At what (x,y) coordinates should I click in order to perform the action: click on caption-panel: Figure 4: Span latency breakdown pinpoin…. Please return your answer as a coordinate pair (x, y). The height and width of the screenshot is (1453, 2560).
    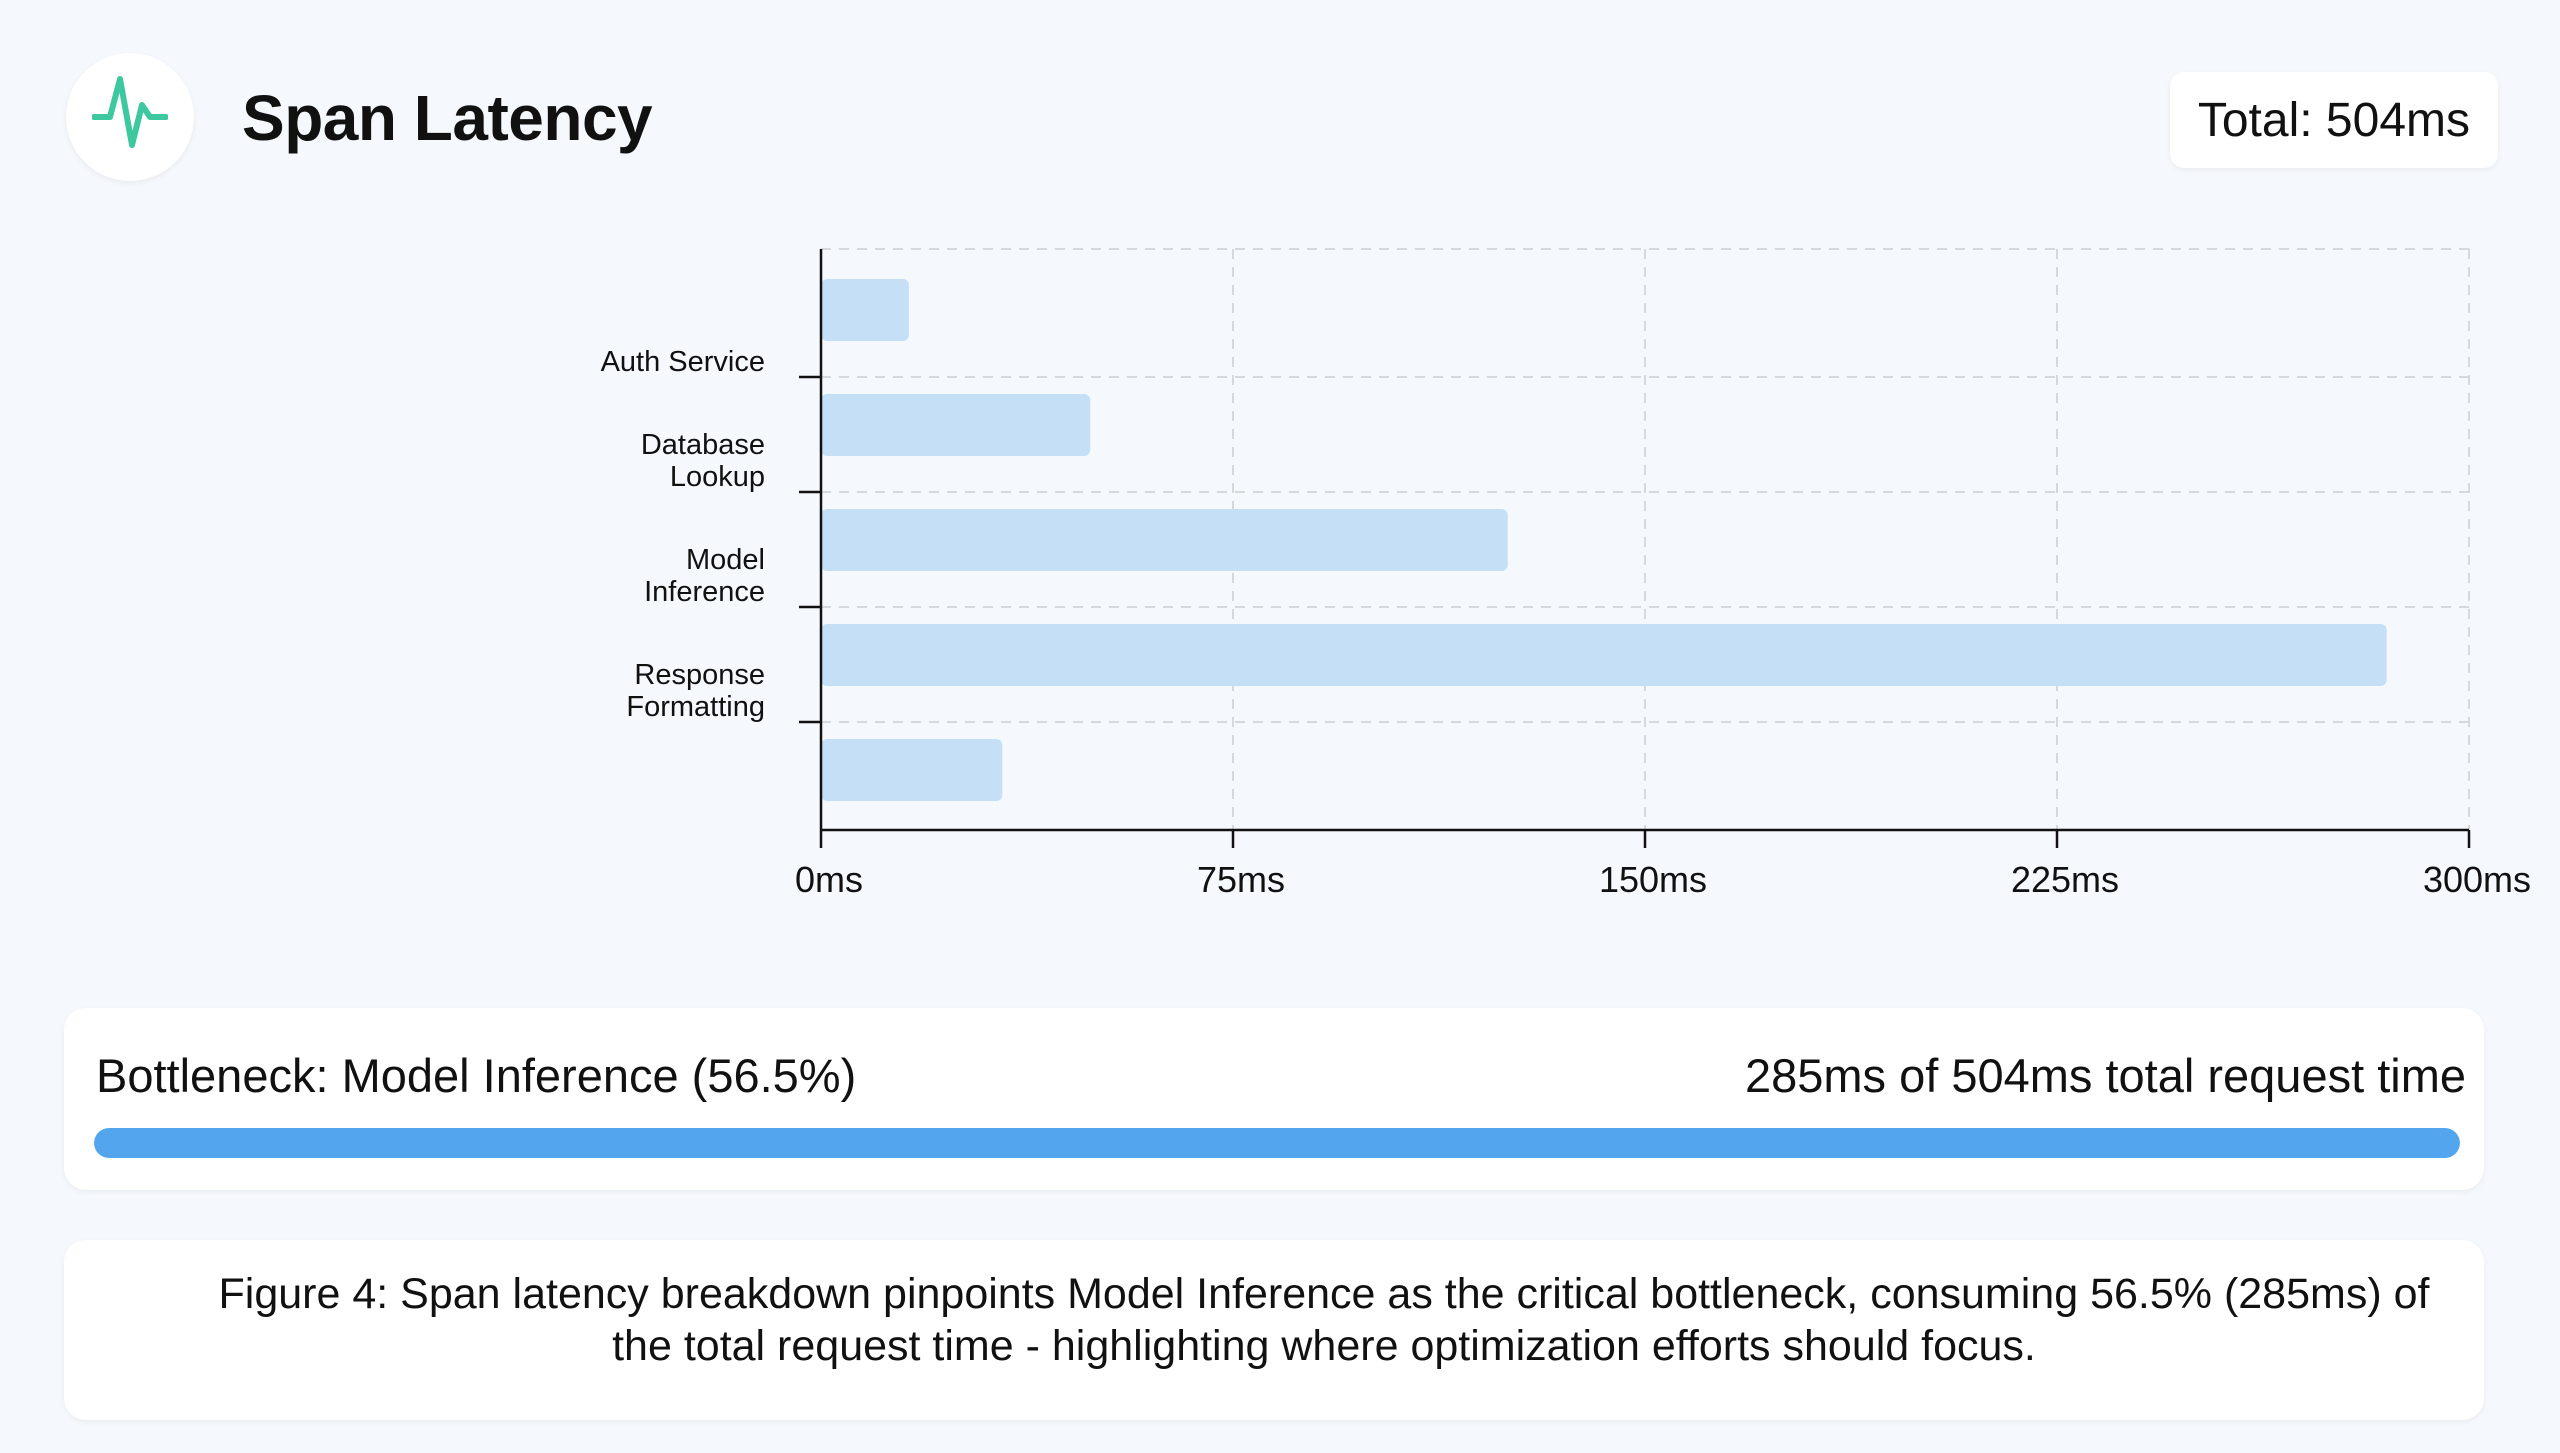
    Looking at the image, I should click on (1274, 1330).